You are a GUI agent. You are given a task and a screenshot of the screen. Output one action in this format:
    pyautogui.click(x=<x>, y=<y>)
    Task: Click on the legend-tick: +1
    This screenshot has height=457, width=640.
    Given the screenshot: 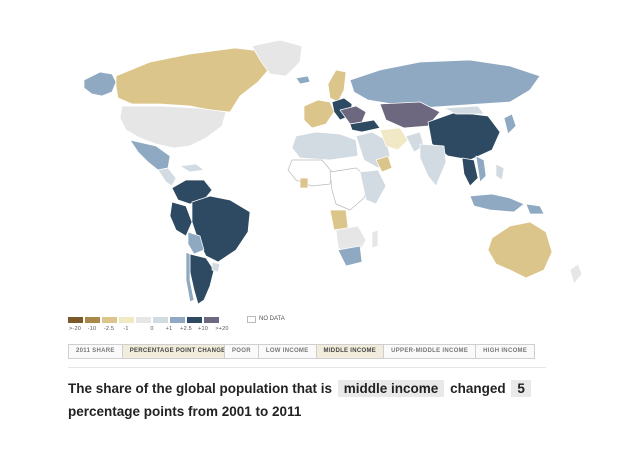 What is the action you would take?
    pyautogui.click(x=169, y=329)
    